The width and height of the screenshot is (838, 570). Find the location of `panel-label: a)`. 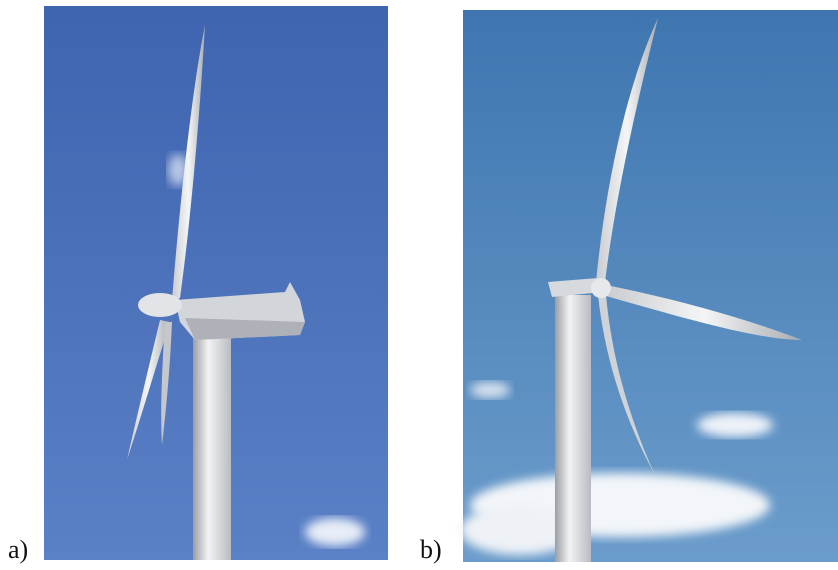

panel-label: a) is located at coordinates (18, 549).